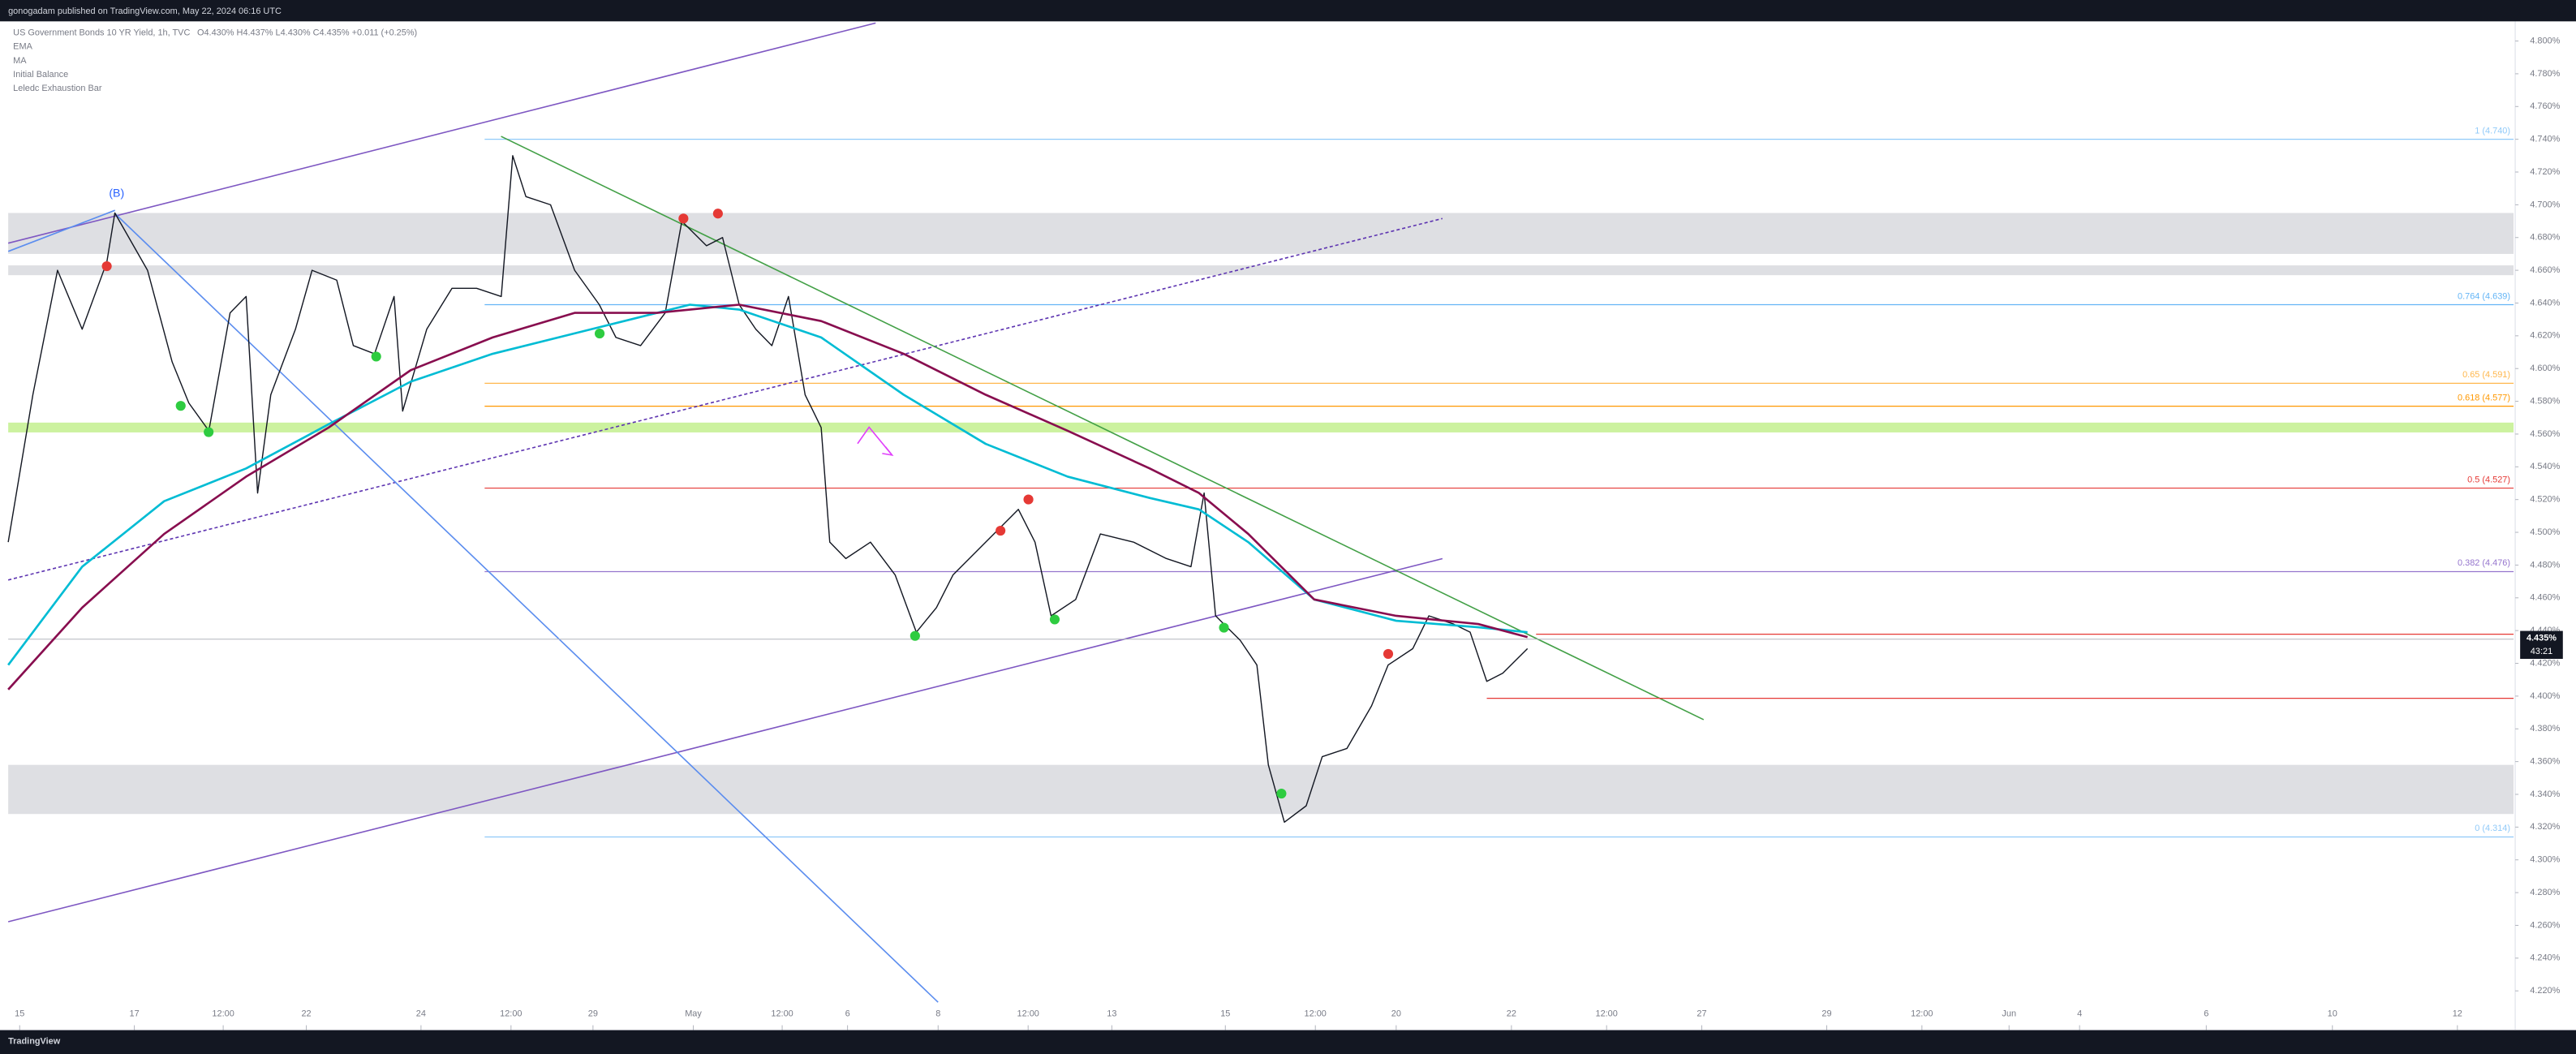 This screenshot has height=1054, width=2576. Describe the element at coordinates (116, 193) in the screenshot. I see `wave-label: (B)` at that location.